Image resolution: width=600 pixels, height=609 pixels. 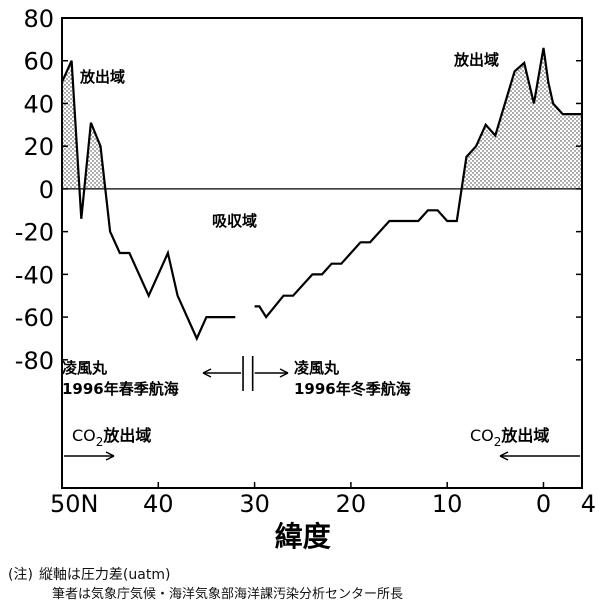 I want to click on y-tick-label: 0, so click(x=46, y=190).